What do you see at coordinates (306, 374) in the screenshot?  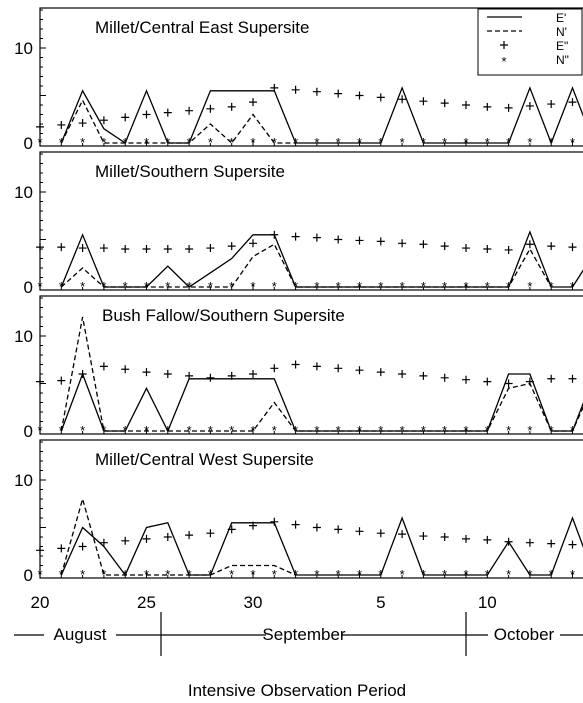 I see `series-plus` at bounding box center [306, 374].